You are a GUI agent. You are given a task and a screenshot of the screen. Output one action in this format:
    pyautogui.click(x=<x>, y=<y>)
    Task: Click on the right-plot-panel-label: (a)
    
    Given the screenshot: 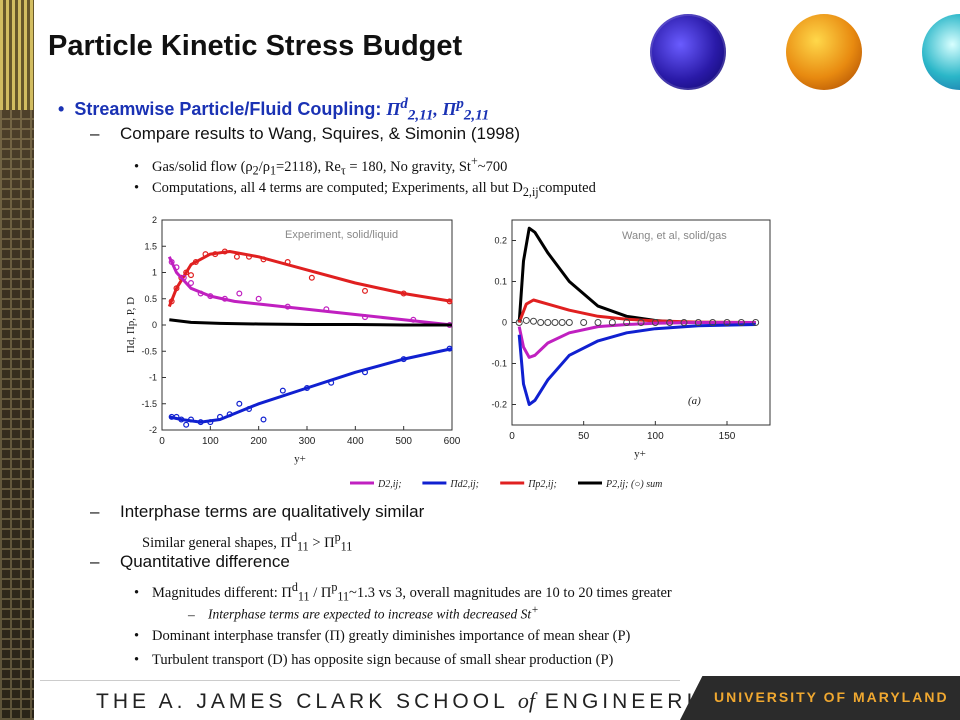 What is the action you would take?
    pyautogui.click(x=694, y=401)
    